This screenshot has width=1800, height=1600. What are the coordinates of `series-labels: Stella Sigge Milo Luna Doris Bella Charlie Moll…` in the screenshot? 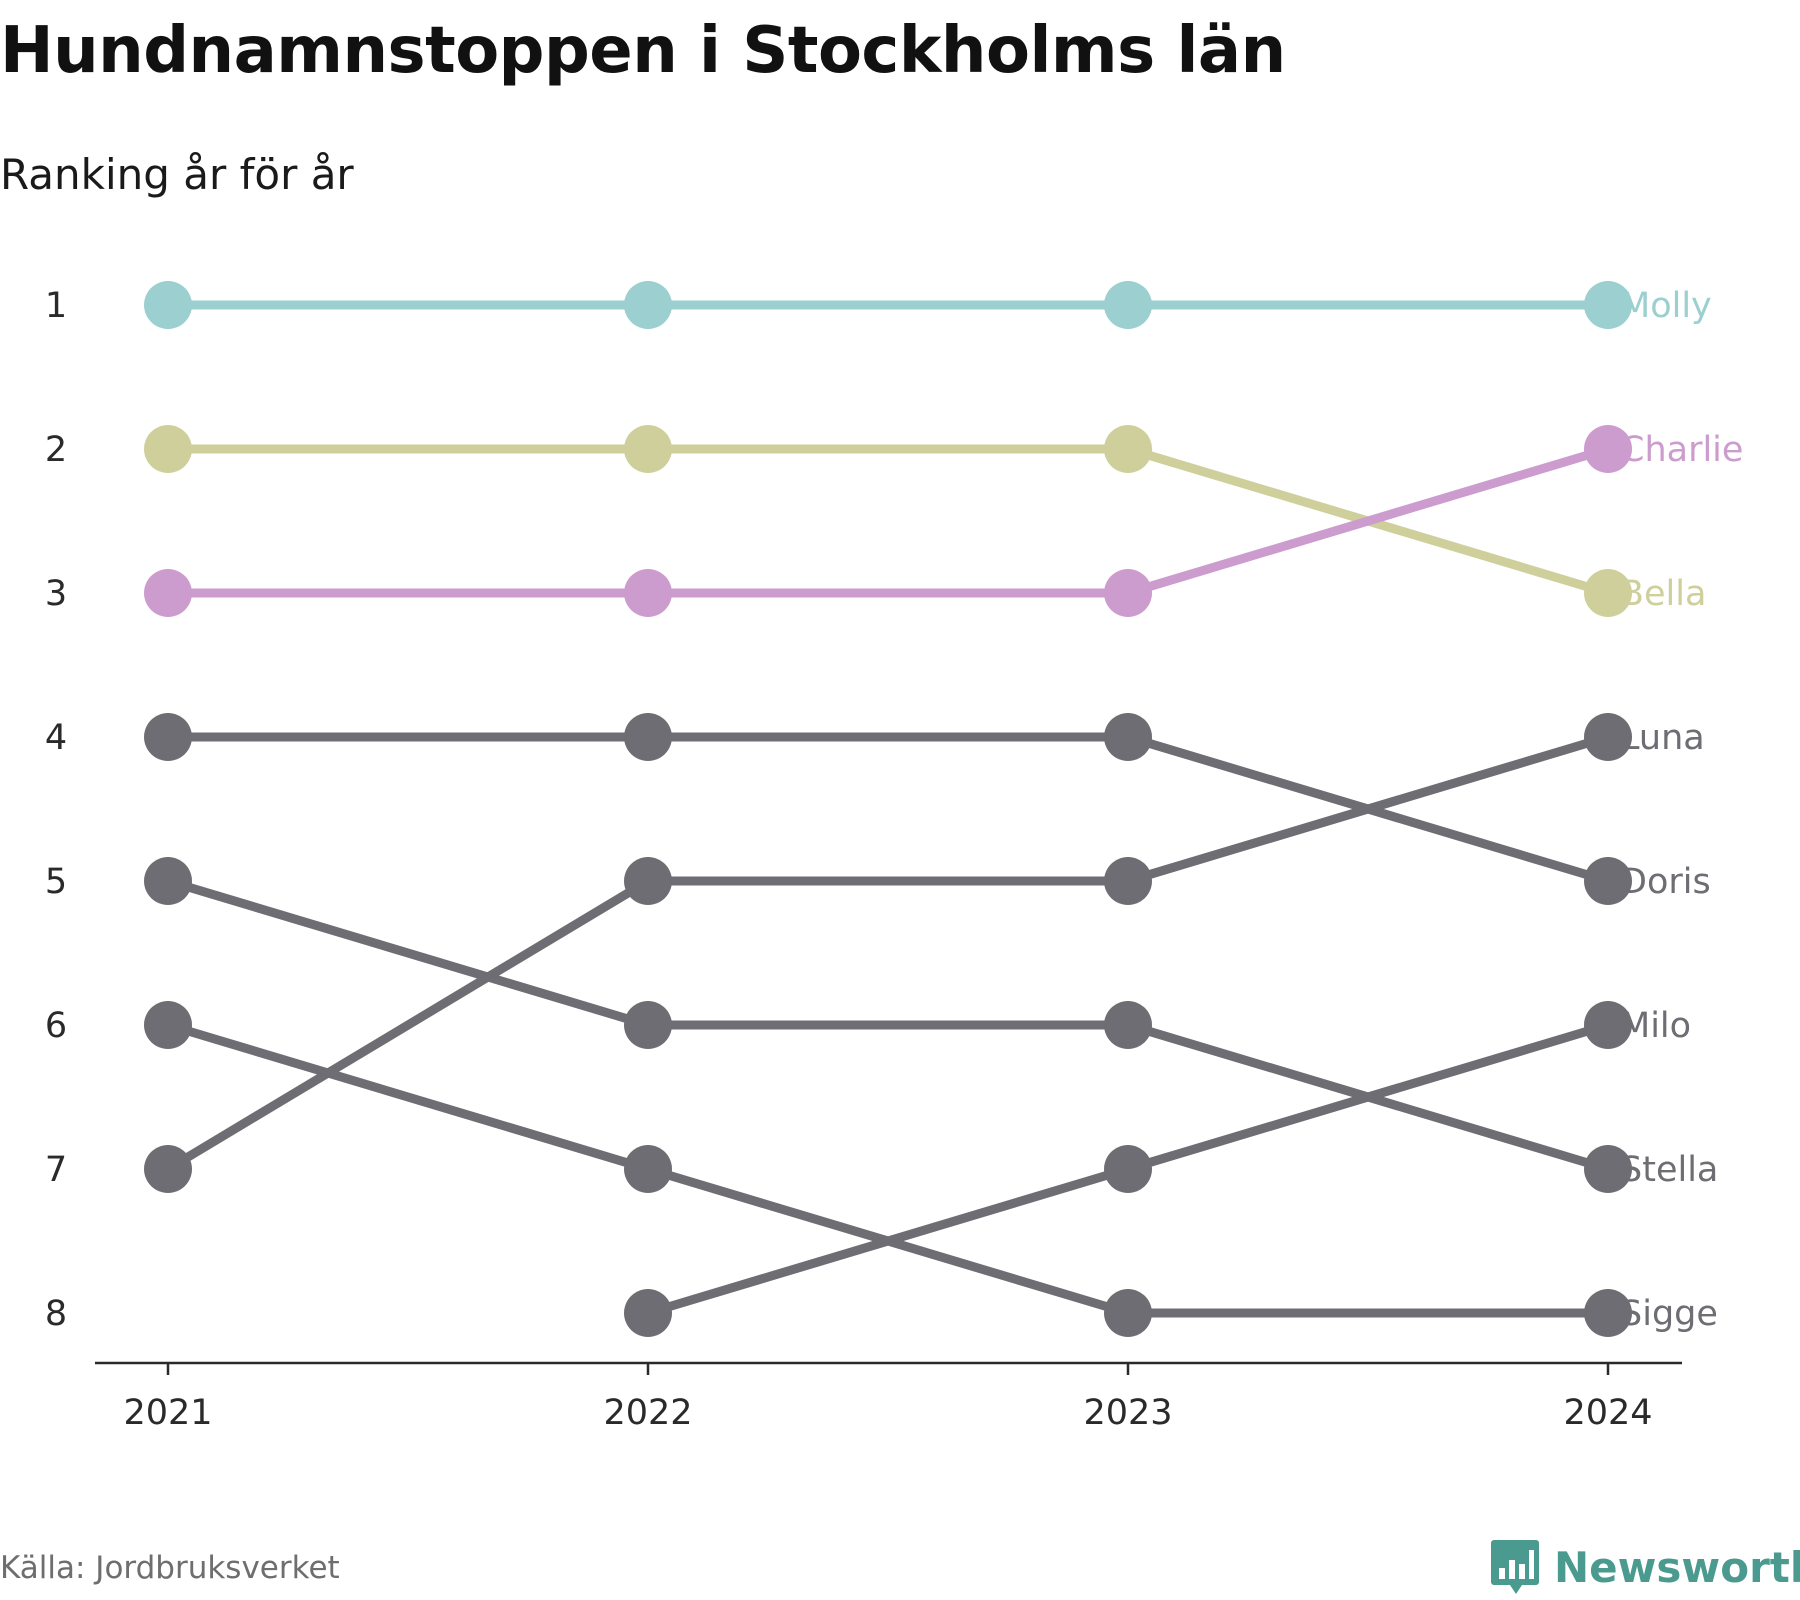 It's located at (1681, 810).